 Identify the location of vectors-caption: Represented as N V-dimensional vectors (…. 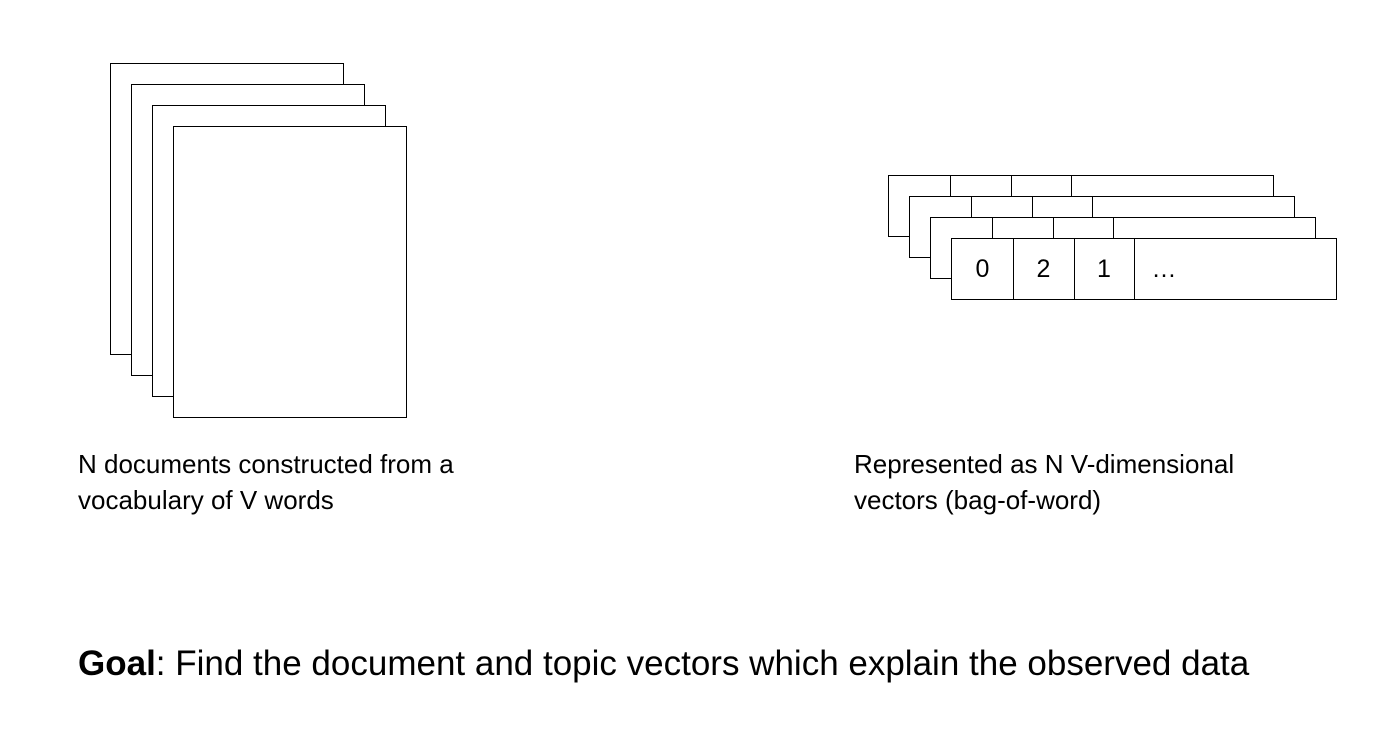
(1044, 482).